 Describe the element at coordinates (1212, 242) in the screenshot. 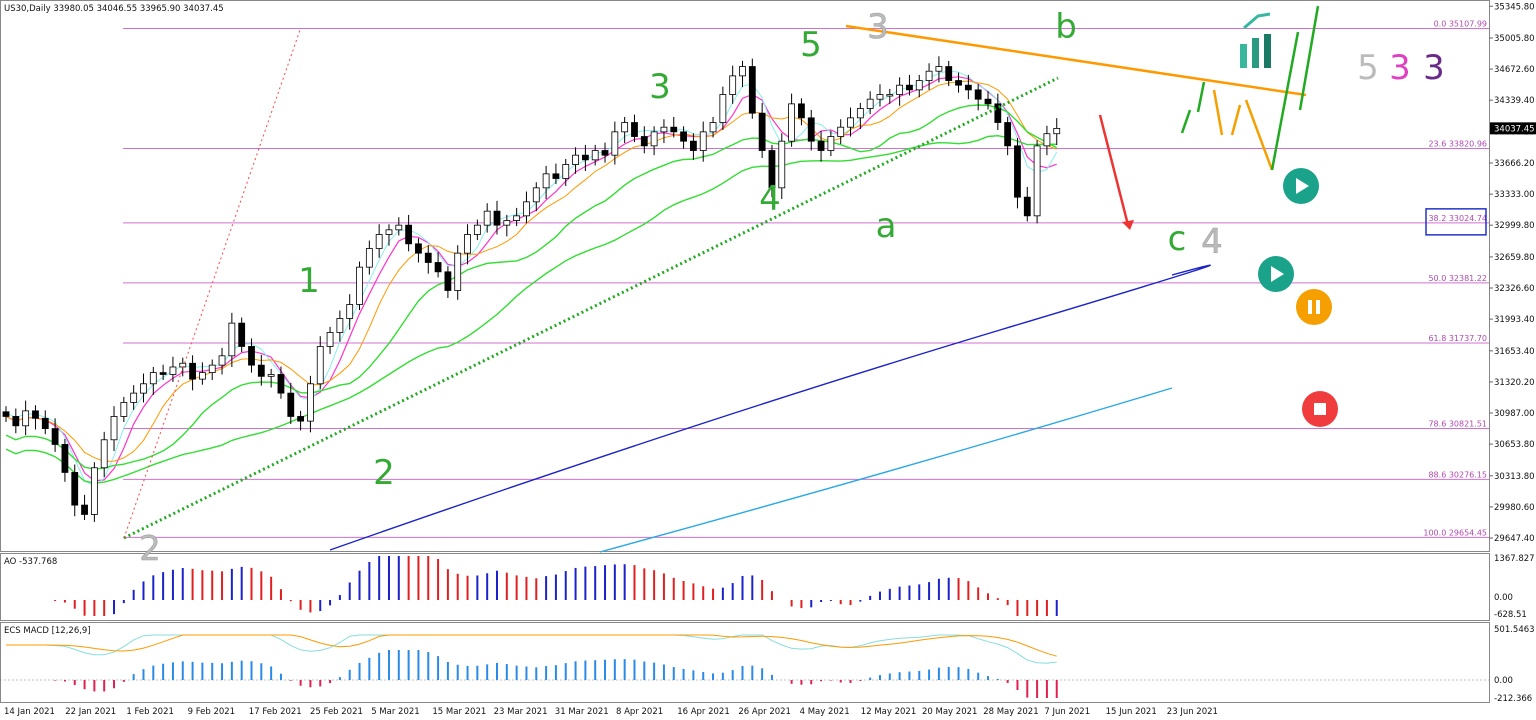

I see `wave-label: 4` at that location.